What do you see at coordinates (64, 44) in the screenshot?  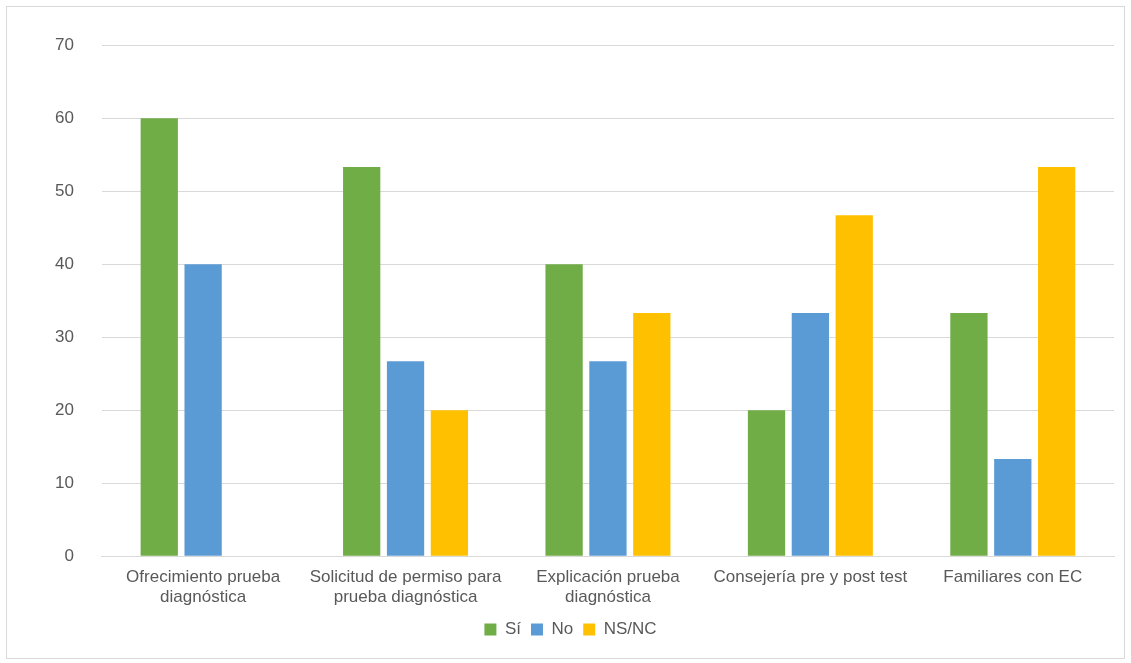 I see `y-tick-label: 70` at bounding box center [64, 44].